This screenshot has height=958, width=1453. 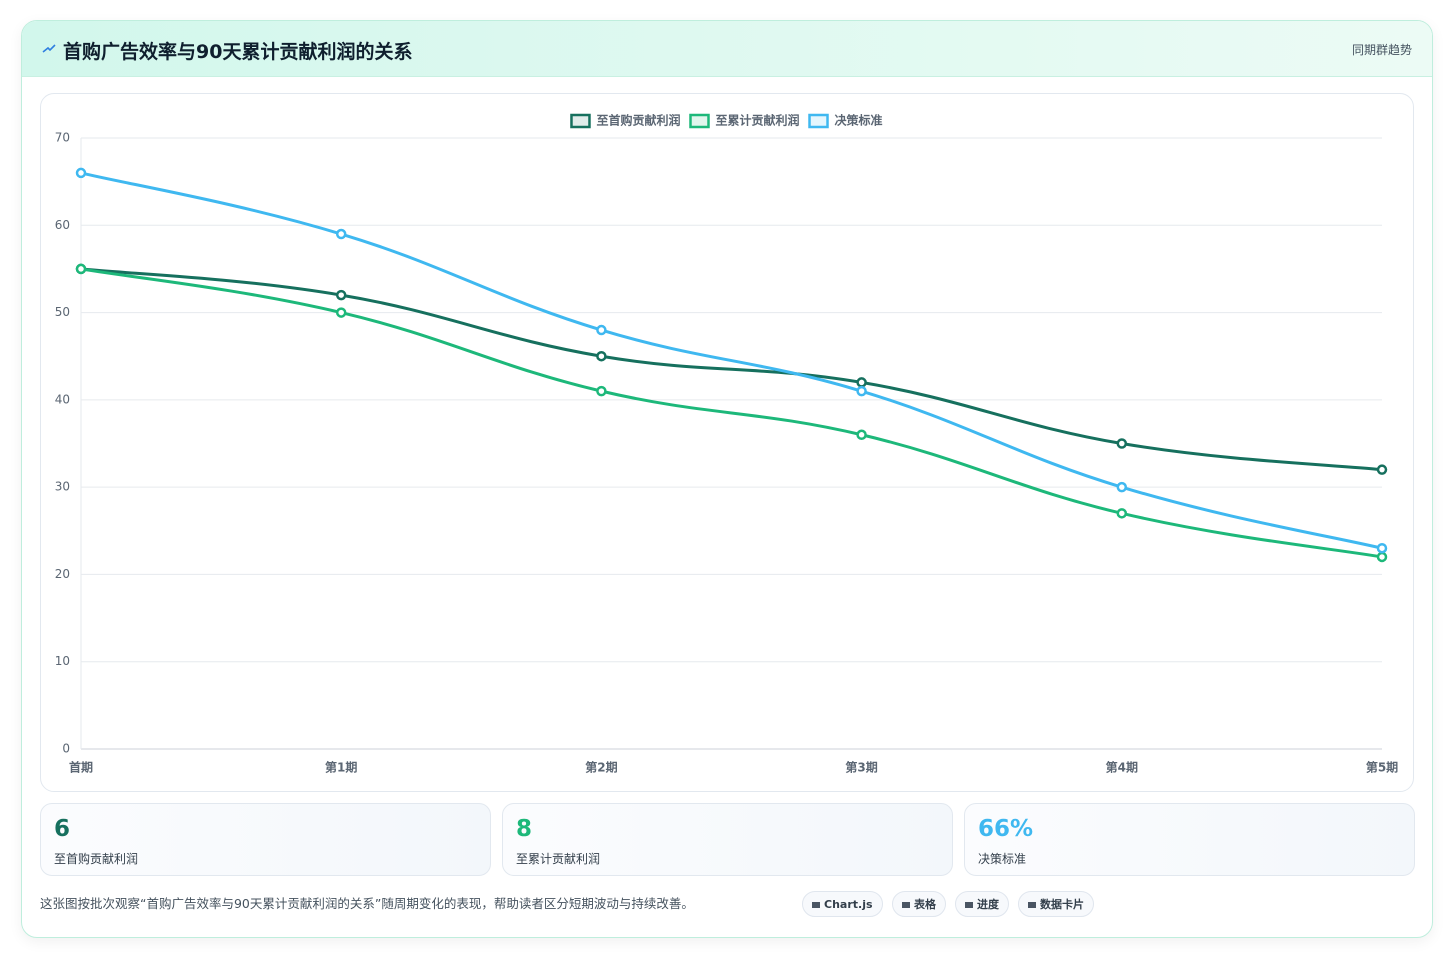 I want to click on stat-label: 至累计贡献利润, so click(x=558, y=859).